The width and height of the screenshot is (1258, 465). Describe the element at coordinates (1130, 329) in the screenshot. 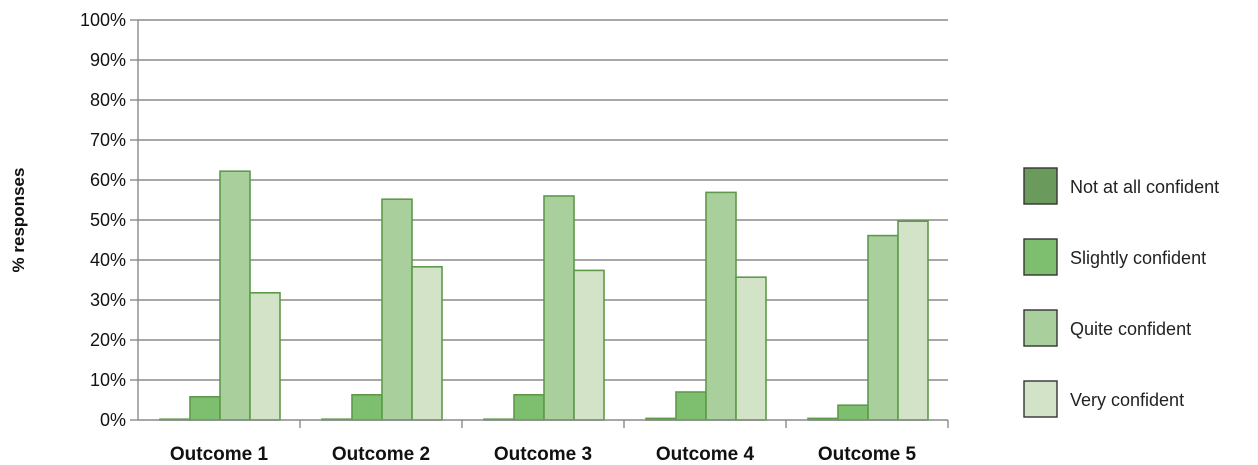

I see `legend-label: Quite confident` at that location.